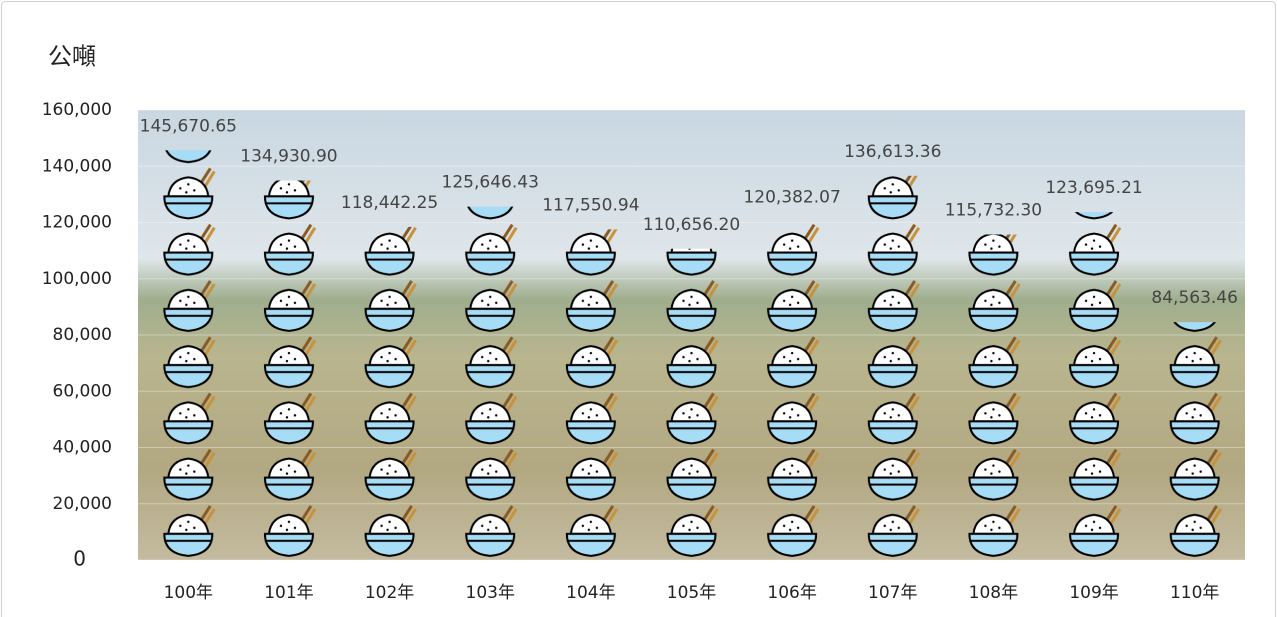 This screenshot has width=1277, height=617. I want to click on data-label: 115,732.30, so click(993, 211).